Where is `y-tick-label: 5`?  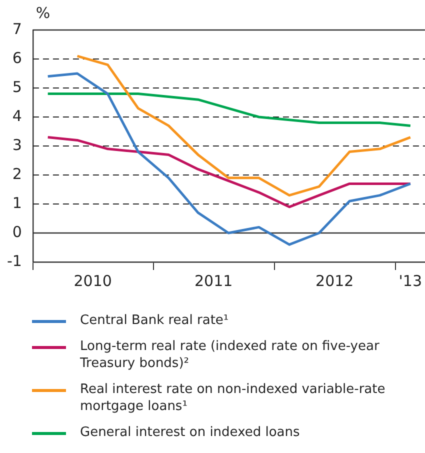 y-tick-label: 5 is located at coordinates (17, 87).